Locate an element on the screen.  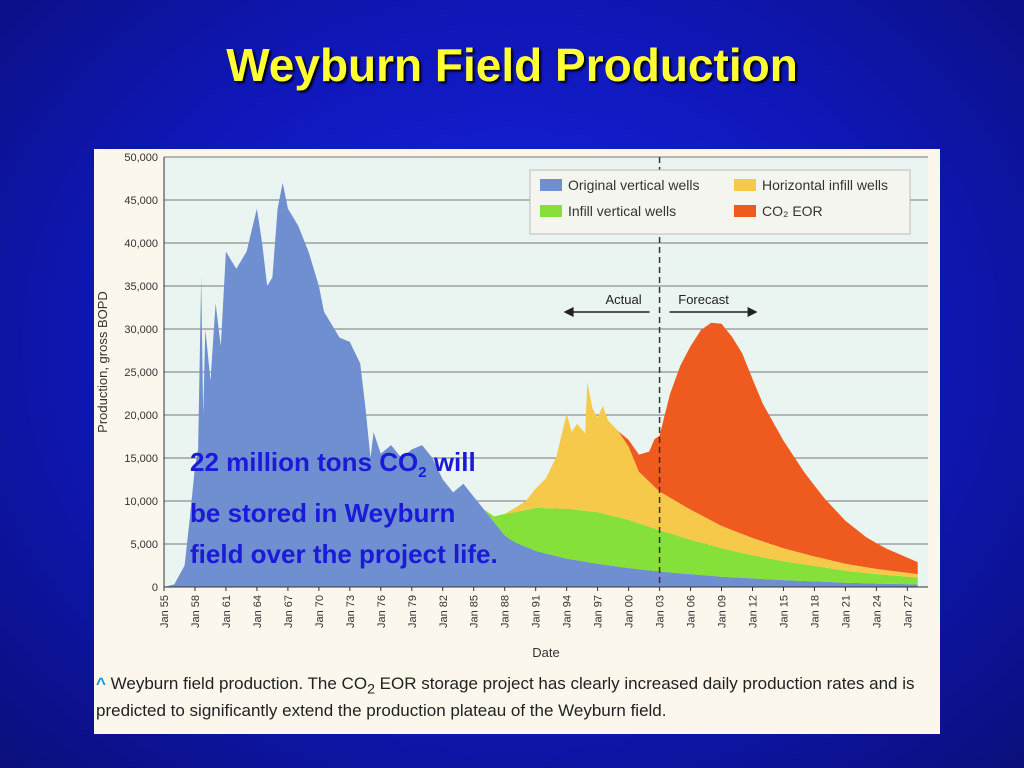
x-tick-label: Jan 67 is located at coordinates (289, 611).